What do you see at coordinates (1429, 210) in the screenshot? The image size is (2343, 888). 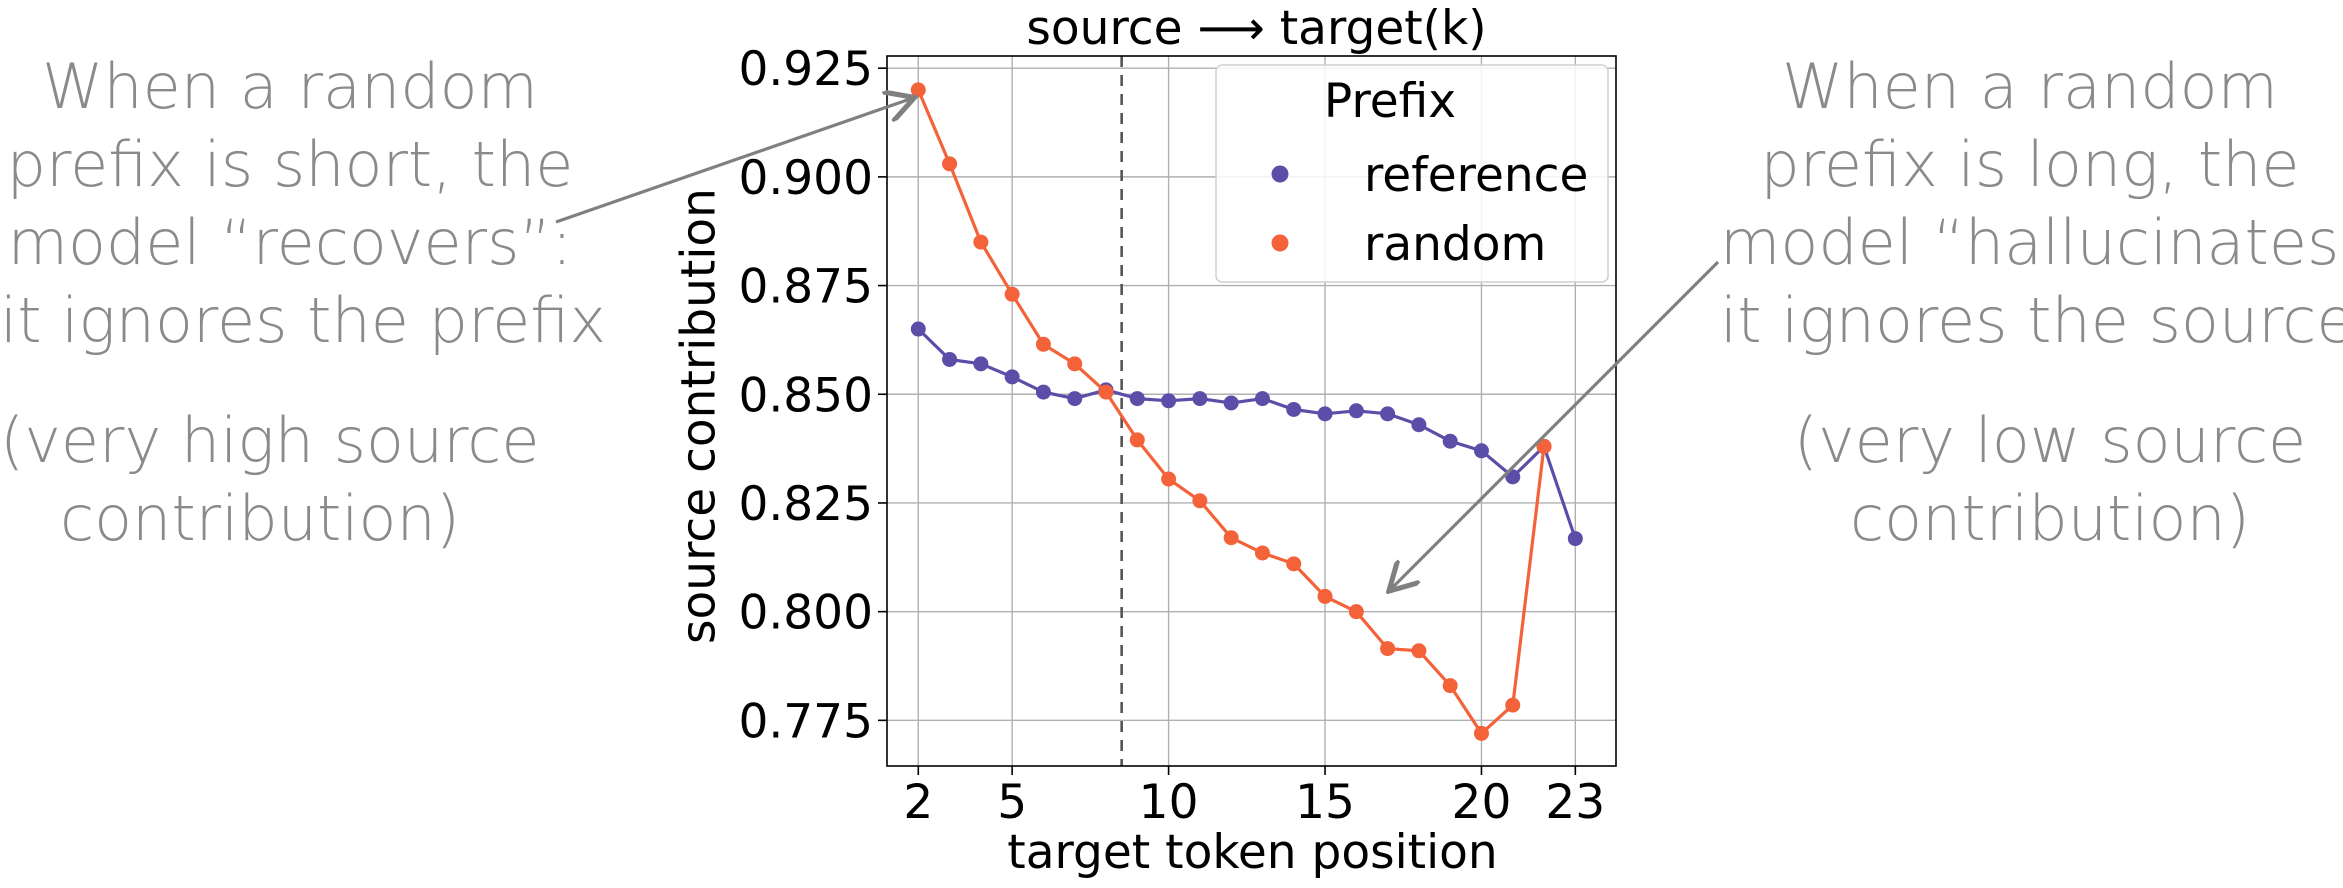 I see `legend-items: reference random` at bounding box center [1429, 210].